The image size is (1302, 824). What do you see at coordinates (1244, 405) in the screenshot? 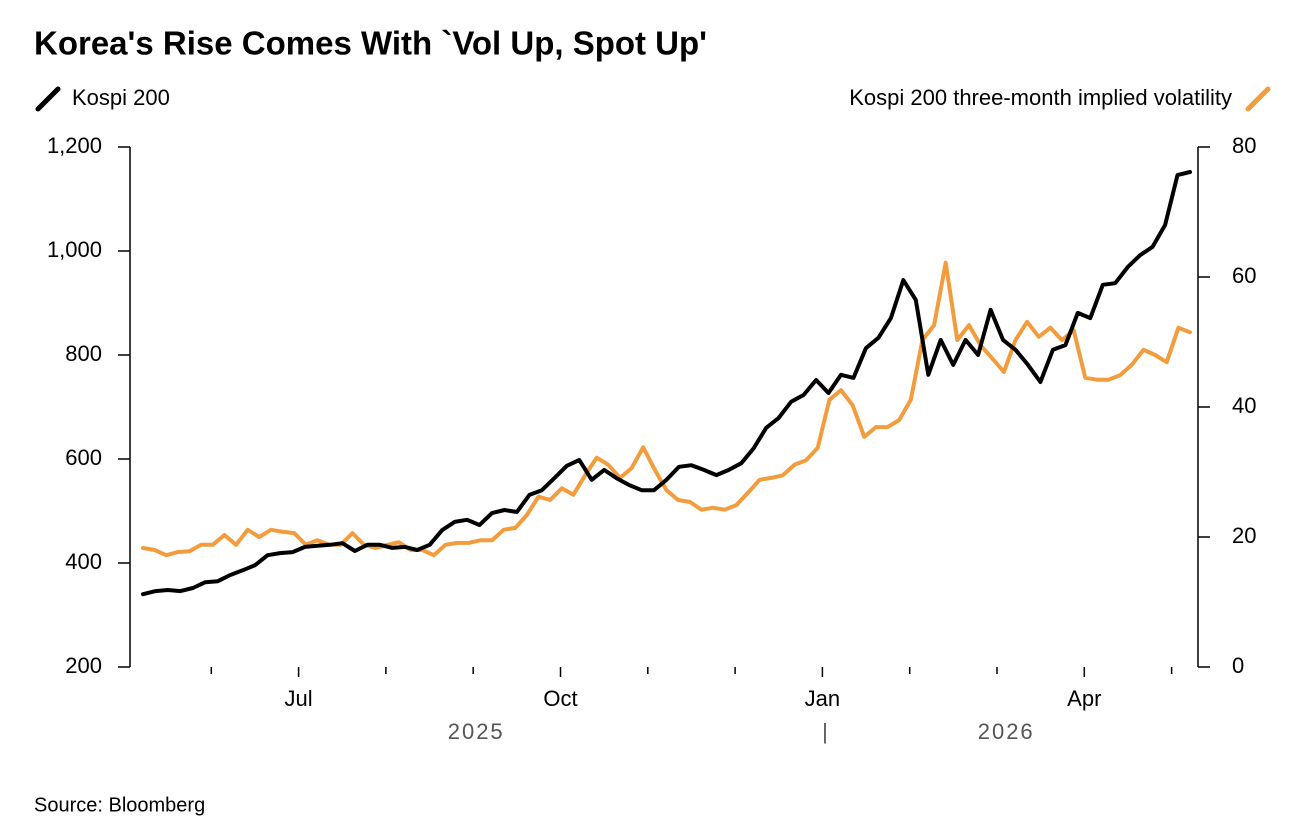
I see `y2-tick-label: 40` at bounding box center [1244, 405].